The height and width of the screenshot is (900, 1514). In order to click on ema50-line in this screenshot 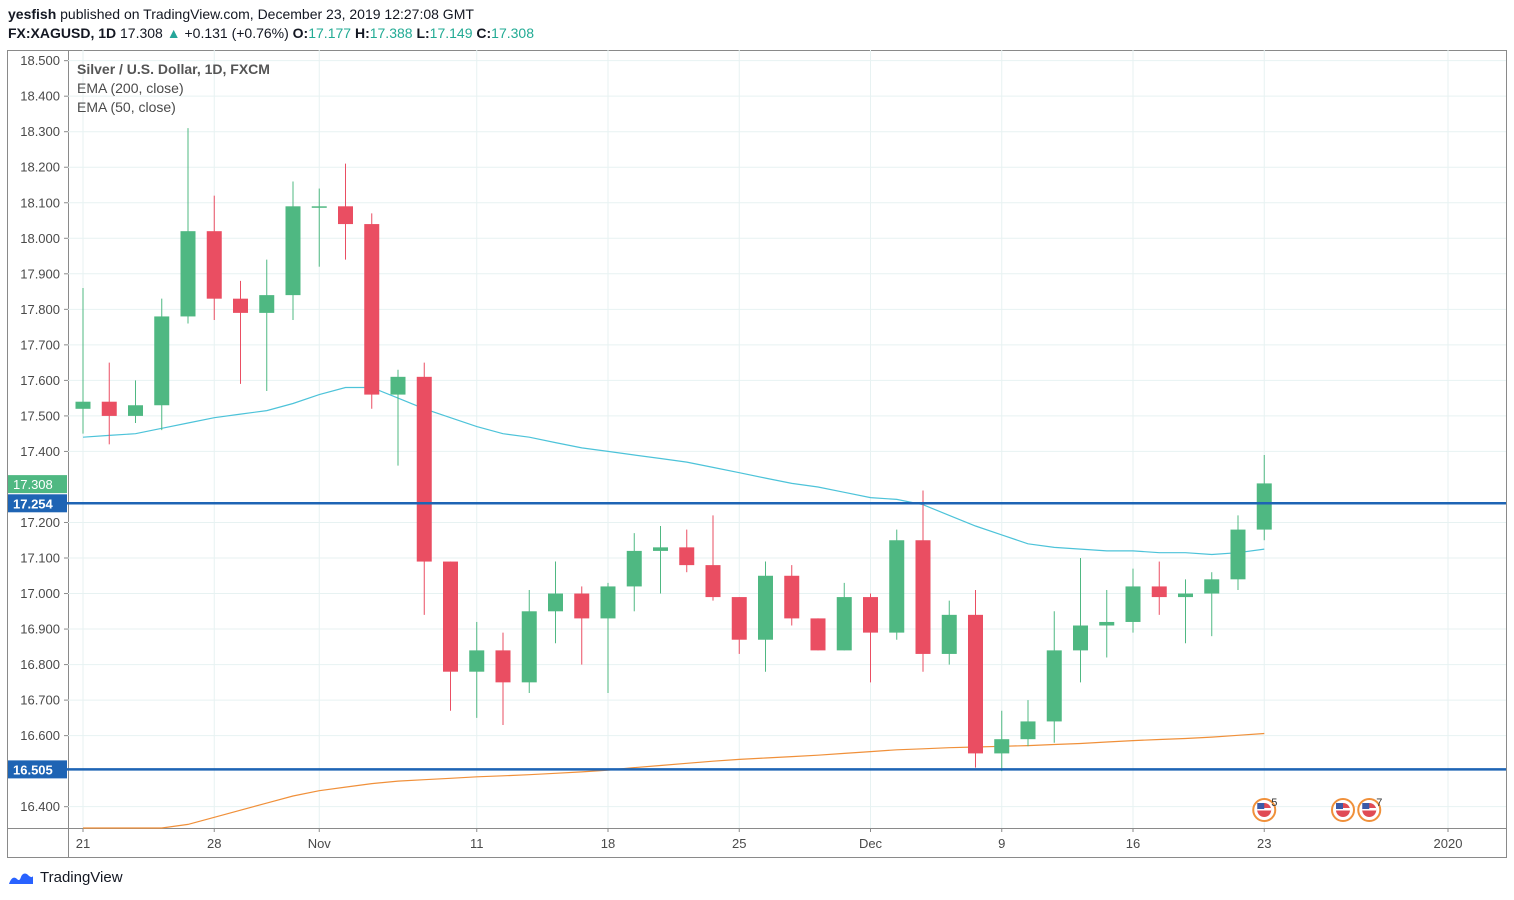, I will do `click(673, 471)`.